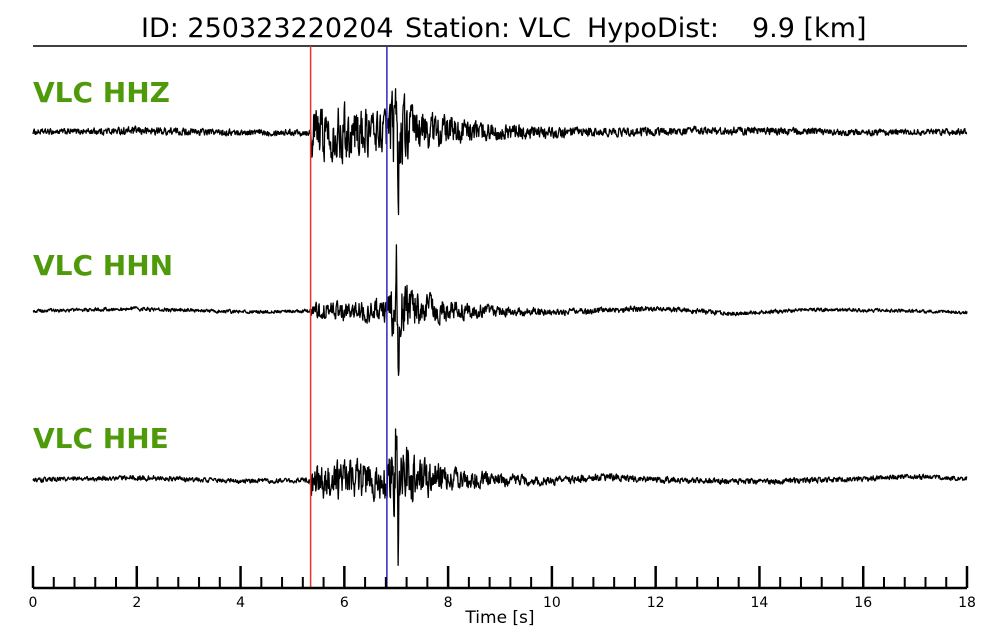 The image size is (1000, 640). What do you see at coordinates (656, 603) in the screenshot?
I see `x-tick-label: 12` at bounding box center [656, 603].